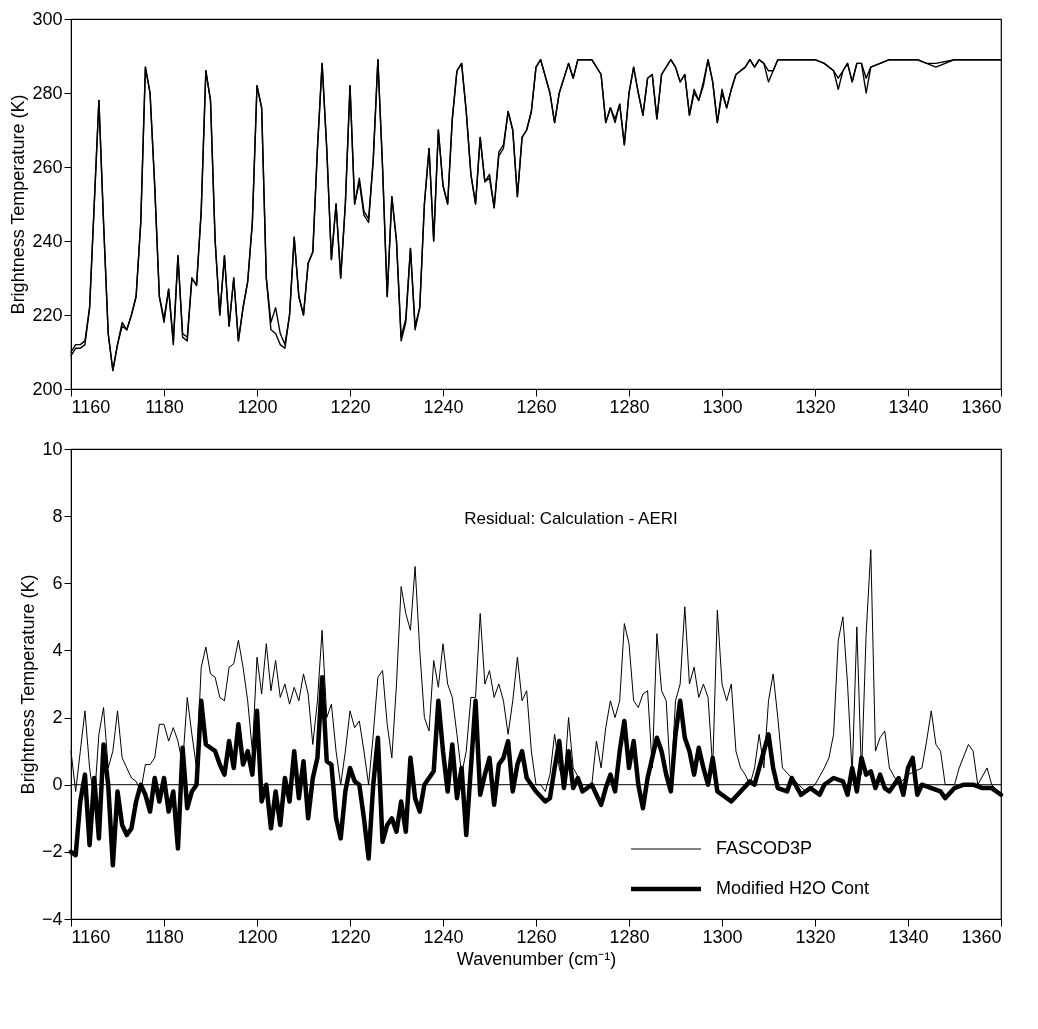  What do you see at coordinates (52, 918) in the screenshot?
I see `y-tick-label: −4` at bounding box center [52, 918].